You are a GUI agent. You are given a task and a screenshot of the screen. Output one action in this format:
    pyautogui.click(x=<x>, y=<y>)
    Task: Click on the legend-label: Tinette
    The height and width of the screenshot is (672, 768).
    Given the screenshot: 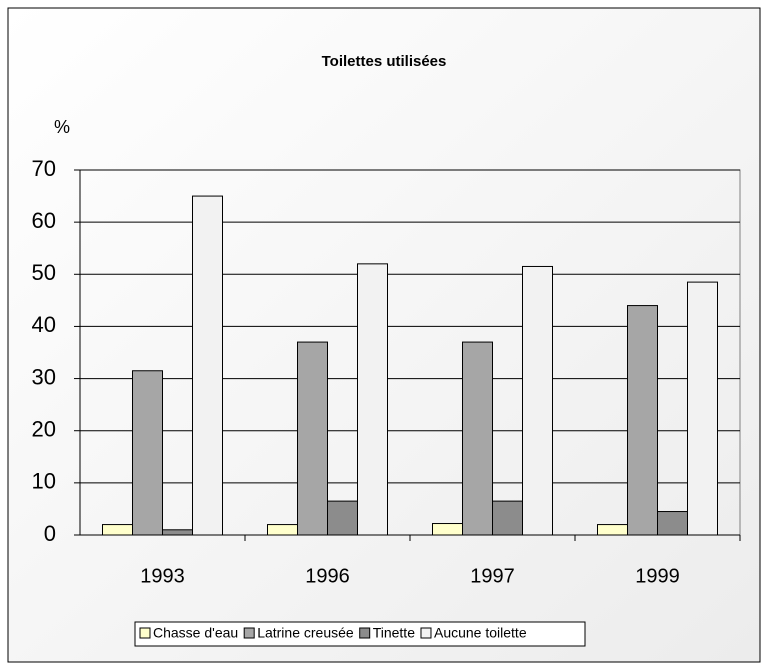 What is the action you would take?
    pyautogui.click(x=394, y=633)
    